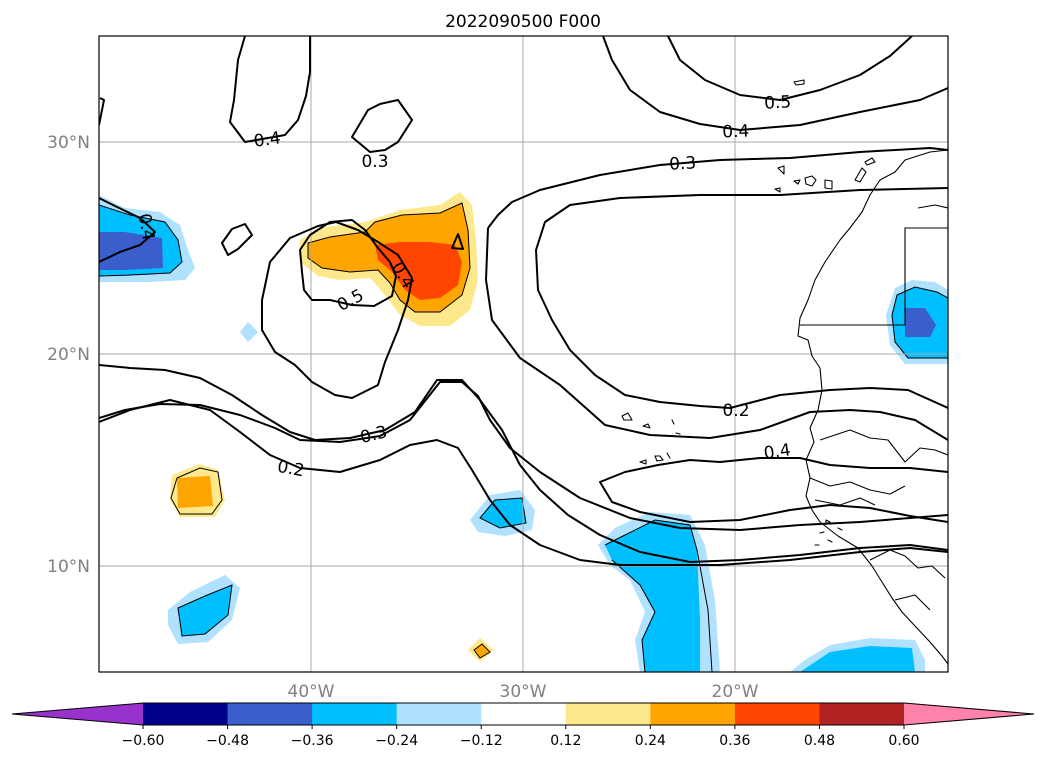  Describe the element at coordinates (912, 602) in the screenshot. I see `border-g` at that location.